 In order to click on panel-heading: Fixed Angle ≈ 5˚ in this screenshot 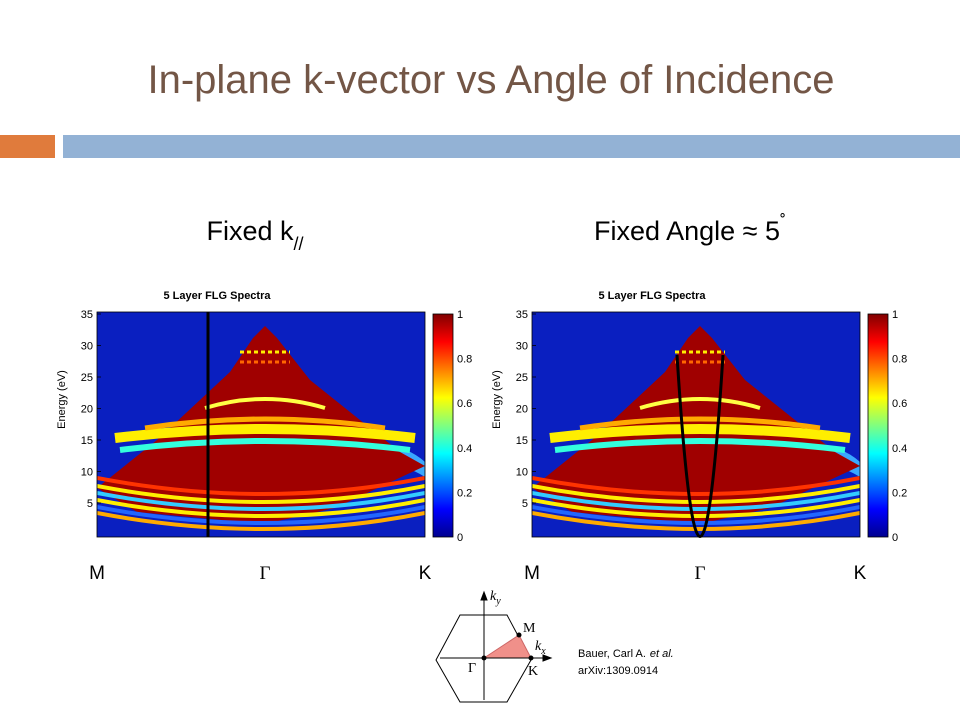, I will do `click(690, 229)`.